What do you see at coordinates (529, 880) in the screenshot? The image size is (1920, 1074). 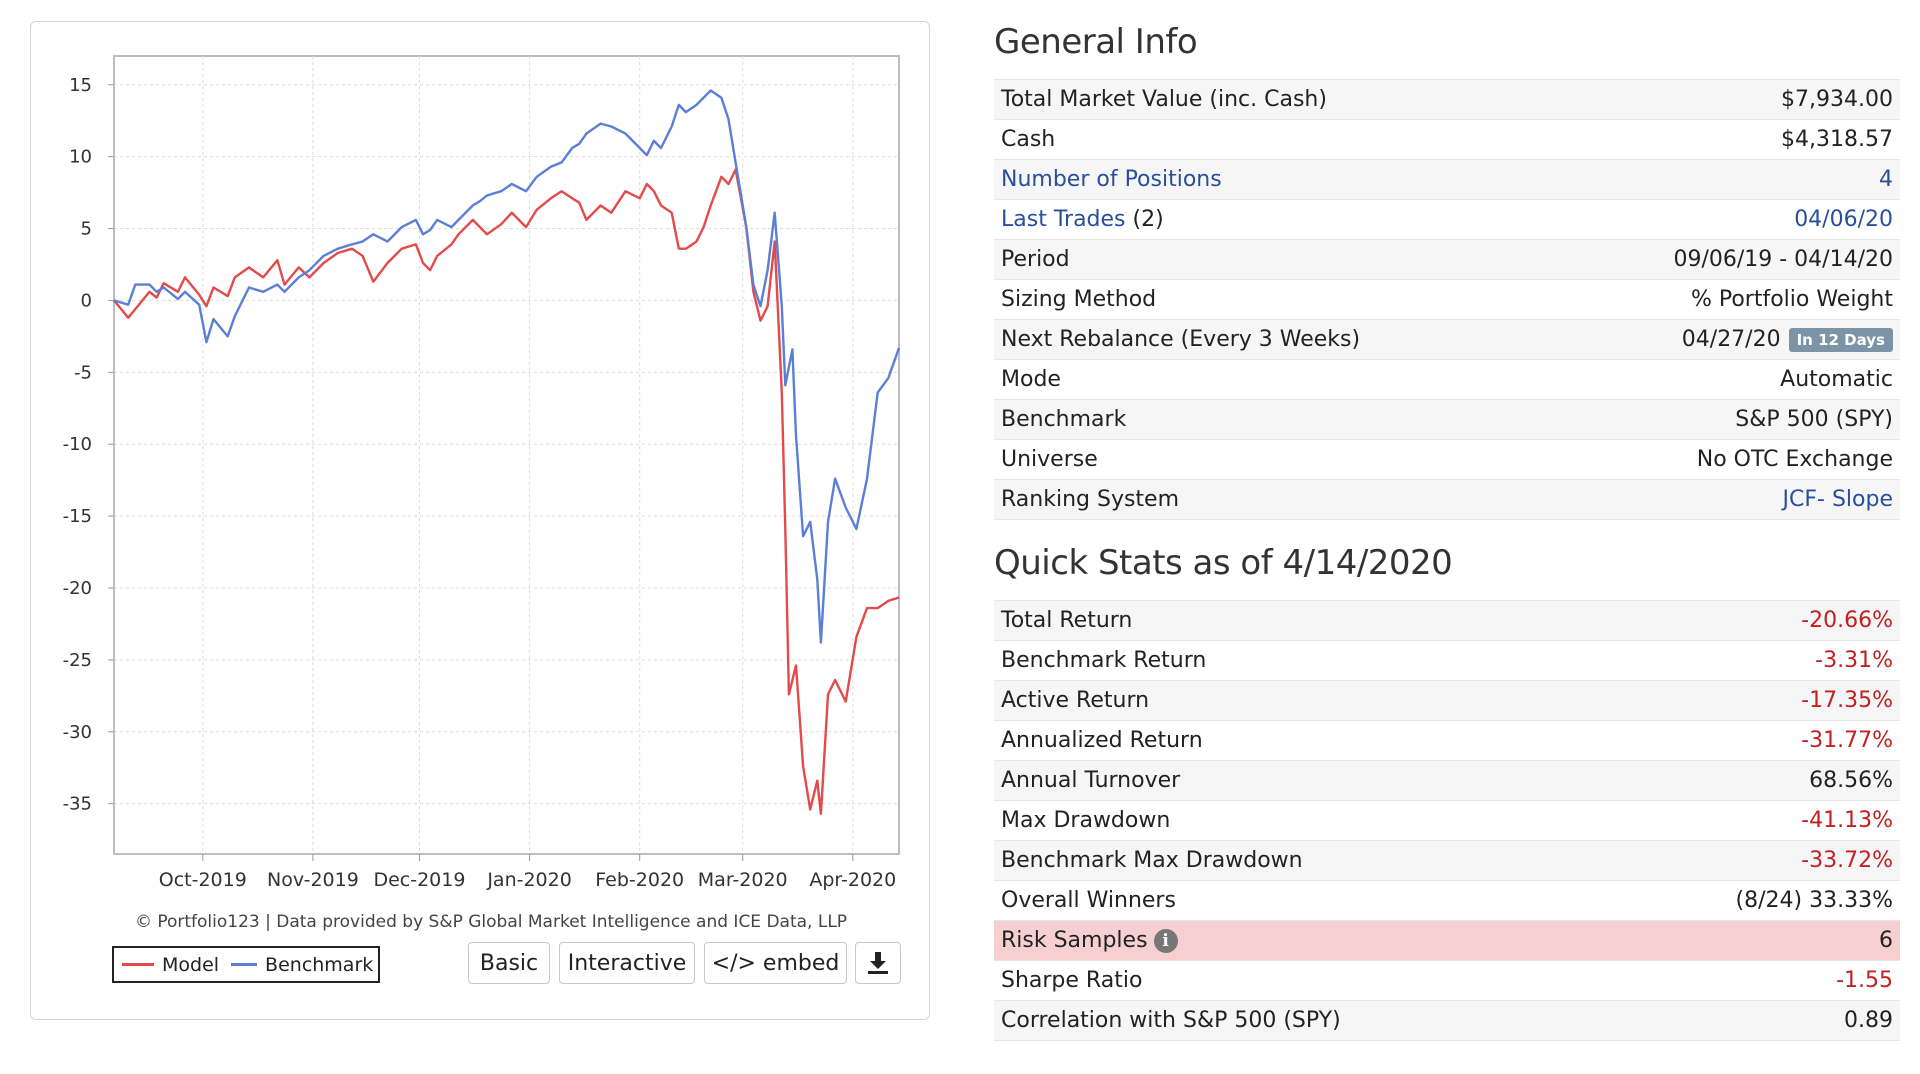 I see `x-tick-label: Jan-2020` at bounding box center [529, 880].